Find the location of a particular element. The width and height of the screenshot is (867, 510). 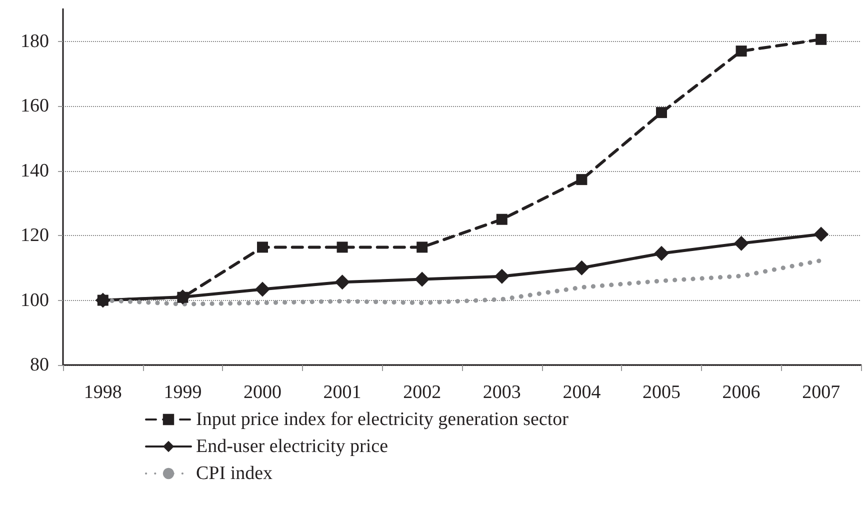

y-tick-label: 180 is located at coordinates (34, 41).